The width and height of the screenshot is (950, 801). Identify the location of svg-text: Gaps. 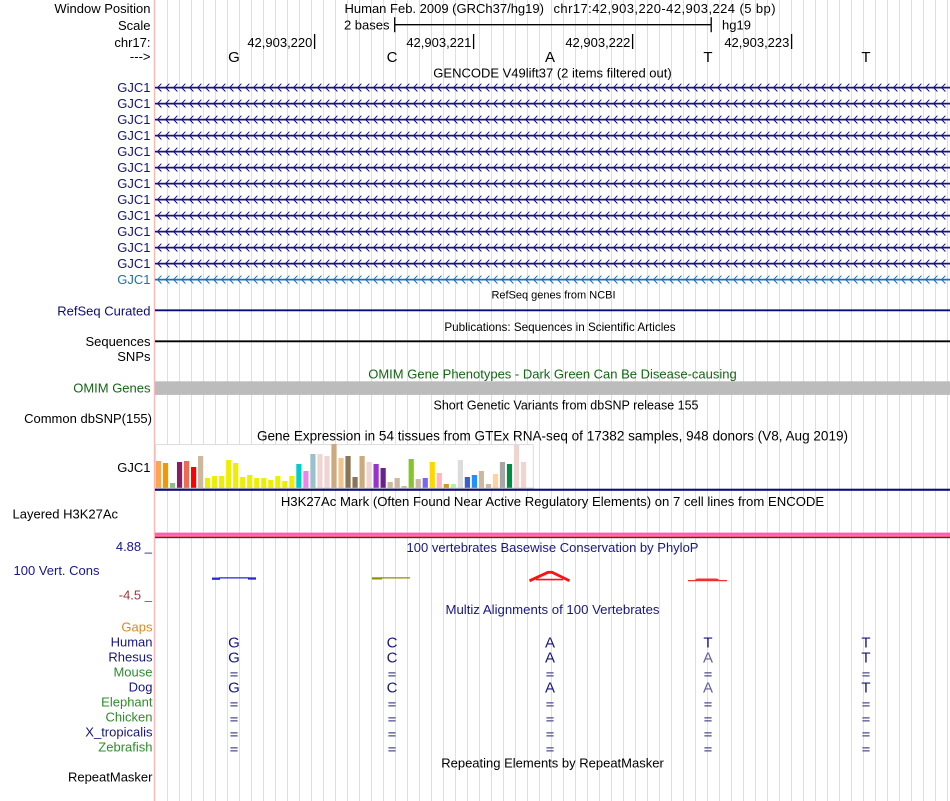
(137, 627).